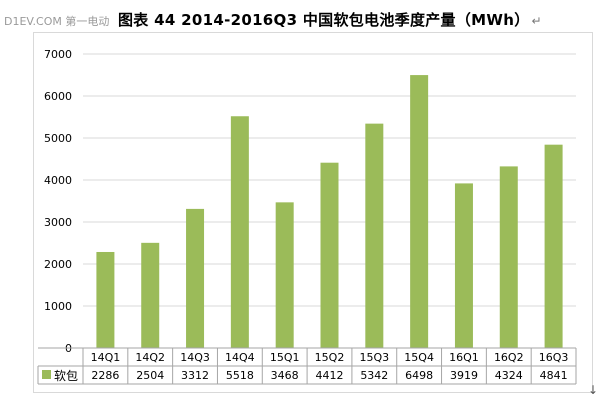 The height and width of the screenshot is (400, 600). I want to click on y-tick-label: 5000, so click(58, 138).